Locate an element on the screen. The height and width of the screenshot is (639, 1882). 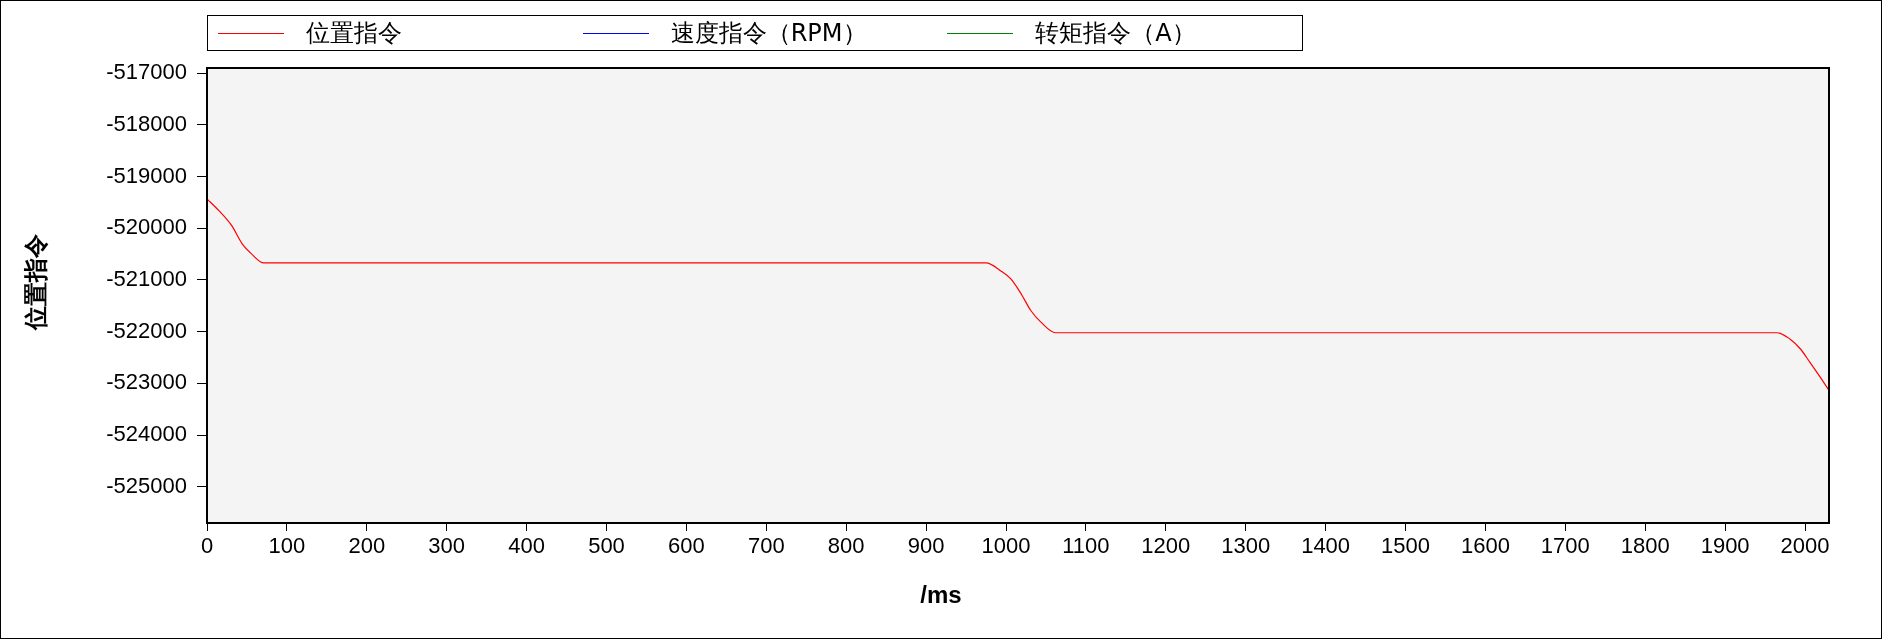
x-tick-label: 300 is located at coordinates (447, 546).